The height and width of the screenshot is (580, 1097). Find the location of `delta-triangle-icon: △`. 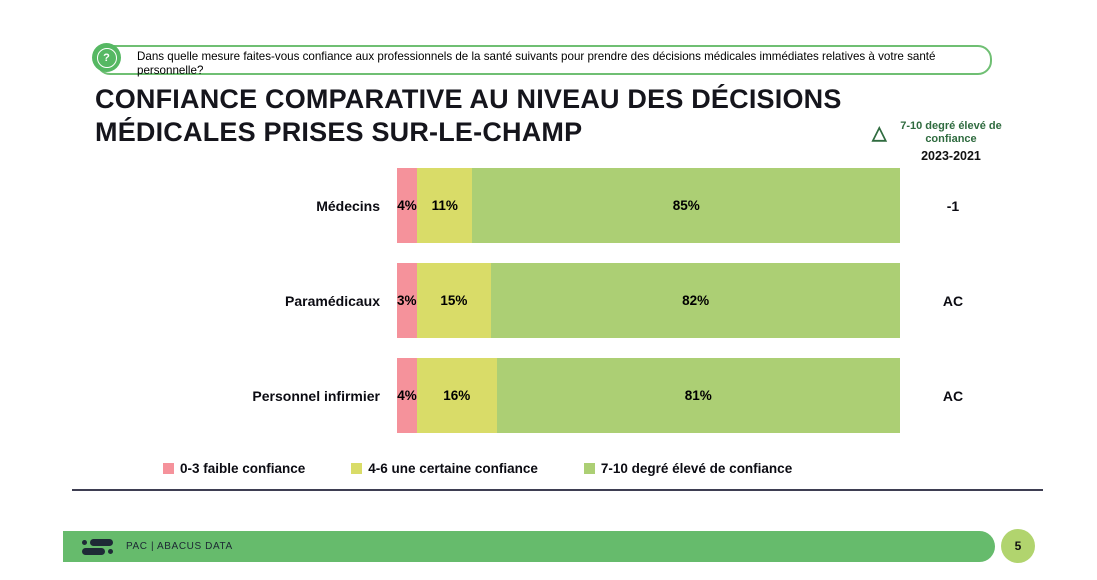

delta-triangle-icon: △ is located at coordinates (879, 133).